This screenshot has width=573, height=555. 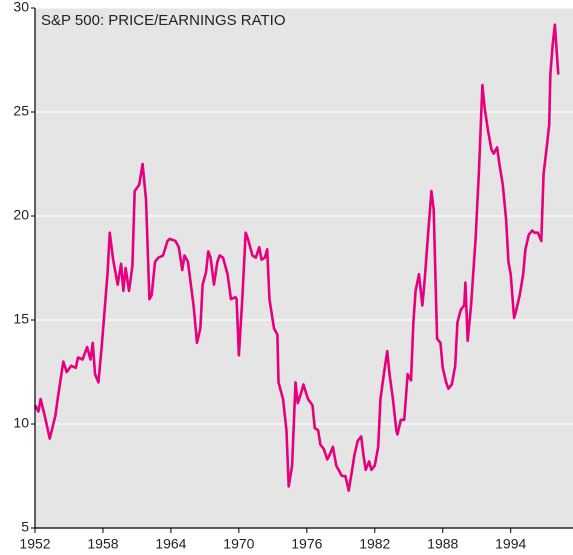 I want to click on x-tick-label: 1964, so click(x=170, y=544).